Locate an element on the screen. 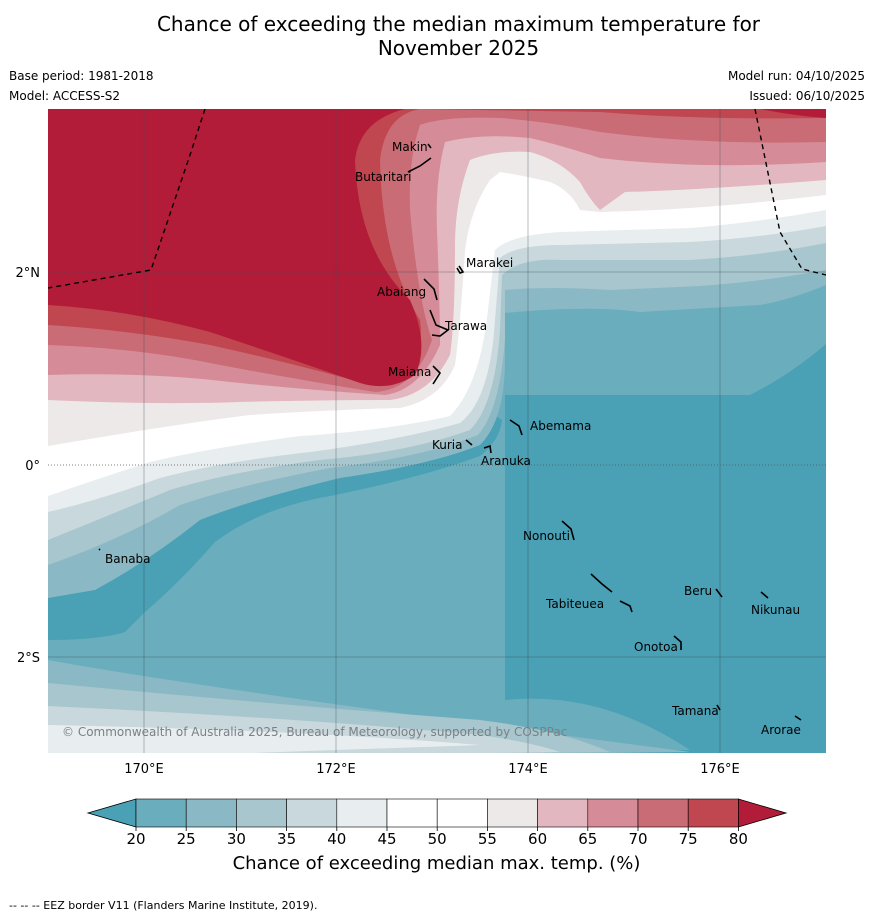 The image size is (873, 919). colorbar-extend-high is located at coordinates (763, 813).